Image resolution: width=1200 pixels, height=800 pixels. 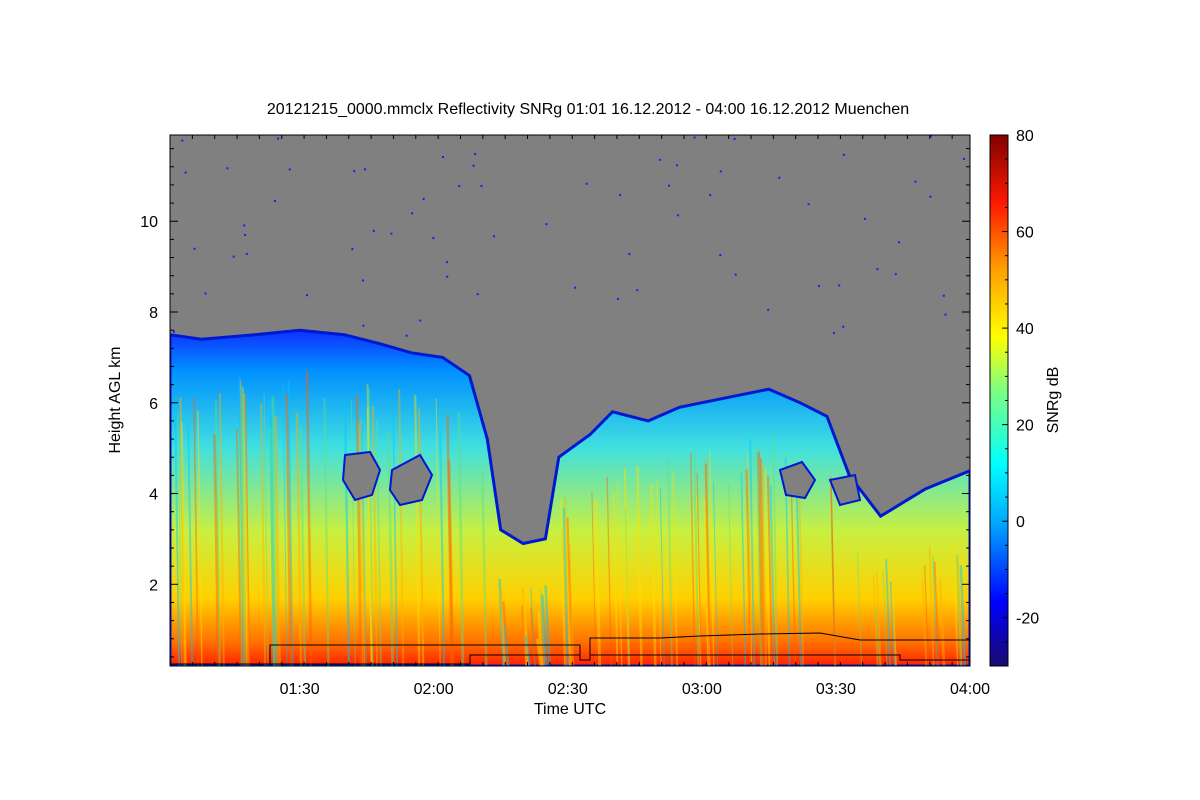 What do you see at coordinates (1025, 426) in the screenshot?
I see `colorbar-tick-label: 20` at bounding box center [1025, 426].